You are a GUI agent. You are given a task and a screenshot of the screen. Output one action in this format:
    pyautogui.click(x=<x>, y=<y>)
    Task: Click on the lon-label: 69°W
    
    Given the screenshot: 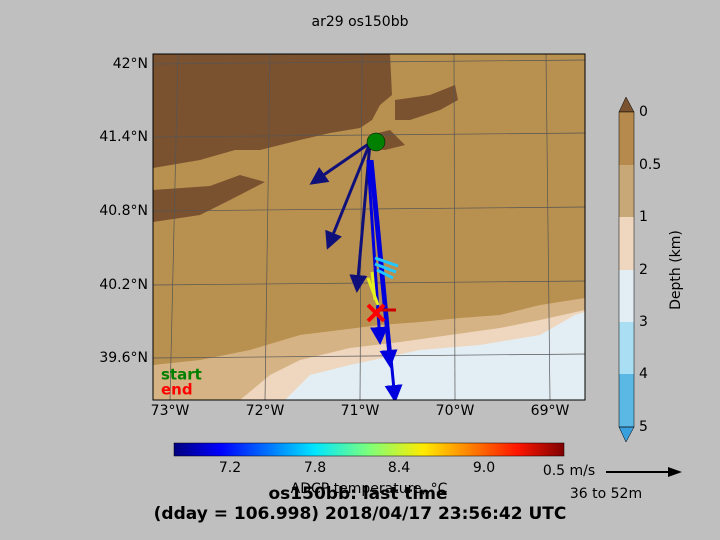 What is the action you would take?
    pyautogui.click(x=550, y=411)
    